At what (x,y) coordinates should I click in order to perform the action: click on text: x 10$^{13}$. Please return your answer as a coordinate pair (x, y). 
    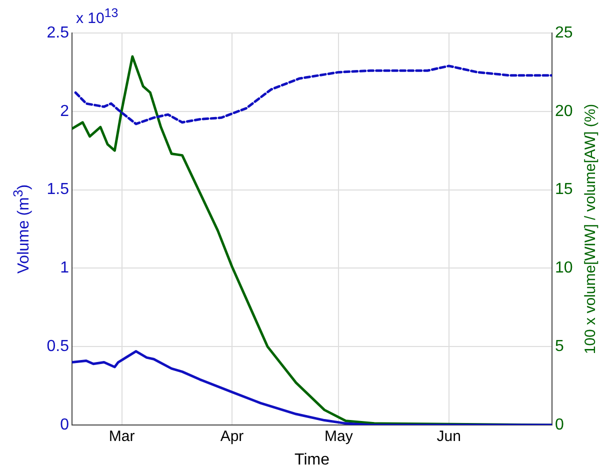
    Looking at the image, I should click on (97, 16).